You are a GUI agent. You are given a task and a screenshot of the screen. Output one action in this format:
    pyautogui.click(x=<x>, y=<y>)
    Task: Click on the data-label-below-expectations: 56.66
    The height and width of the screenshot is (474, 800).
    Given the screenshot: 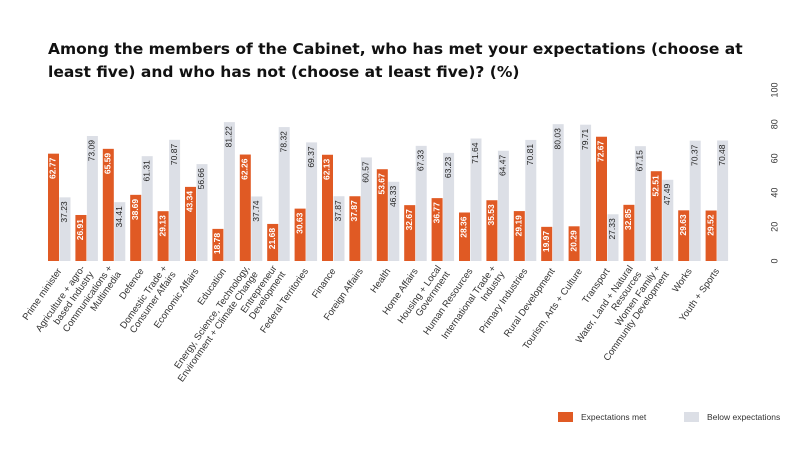 What is the action you would take?
    pyautogui.click(x=201, y=179)
    